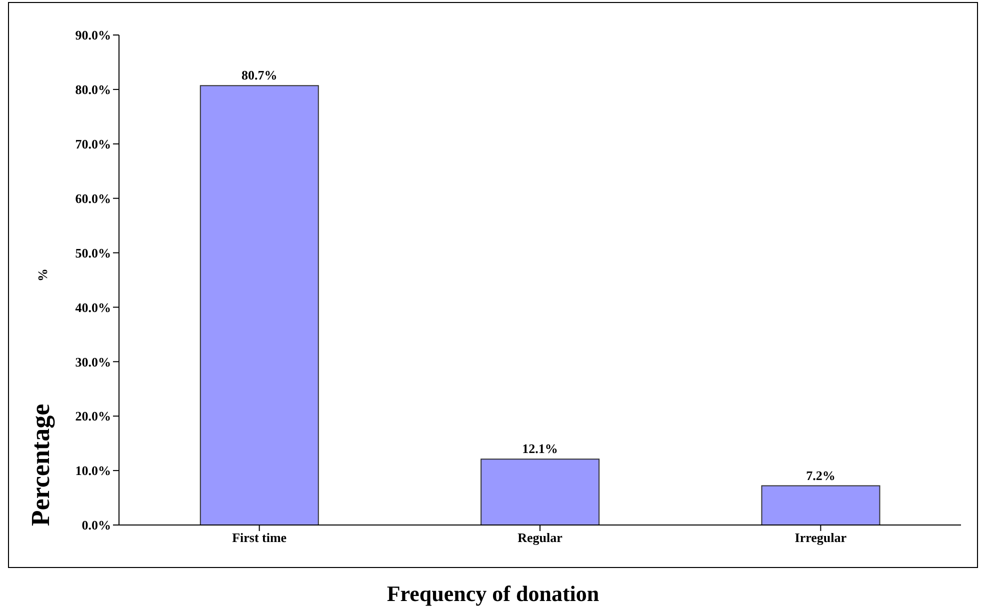 The width and height of the screenshot is (986, 613). Describe the element at coordinates (93, 362) in the screenshot. I see `y-tick-label: 30.0%` at that location.